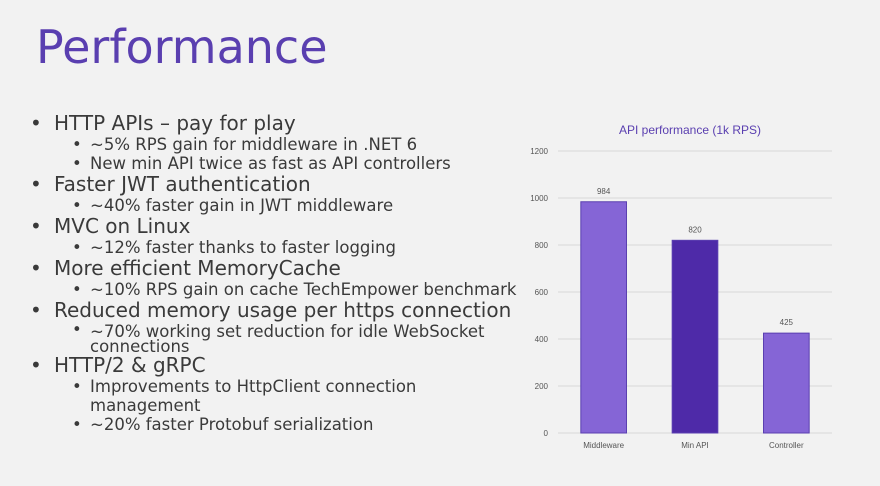 The height and width of the screenshot is (486, 880). Describe the element at coordinates (546, 433) in the screenshot. I see `y-tick-label: 0` at that location.